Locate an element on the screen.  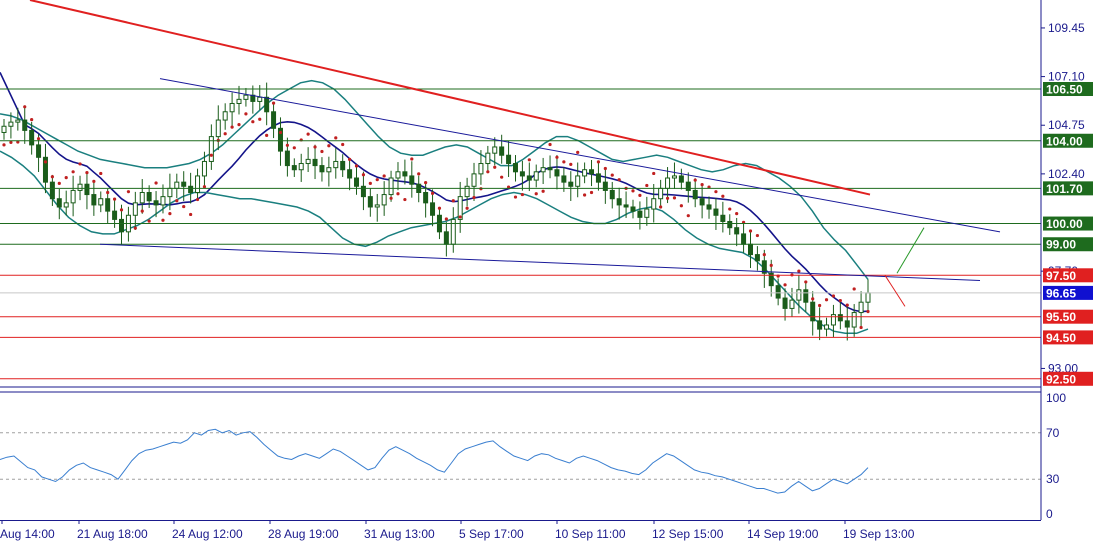
level-badge-text: 106.50 is located at coordinates (1064, 90).